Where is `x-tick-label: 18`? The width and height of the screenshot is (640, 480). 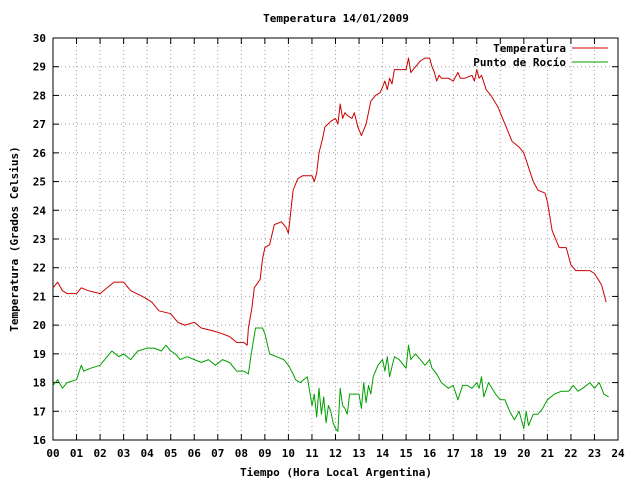
x-tick-label: 18 is located at coordinates (476, 453).